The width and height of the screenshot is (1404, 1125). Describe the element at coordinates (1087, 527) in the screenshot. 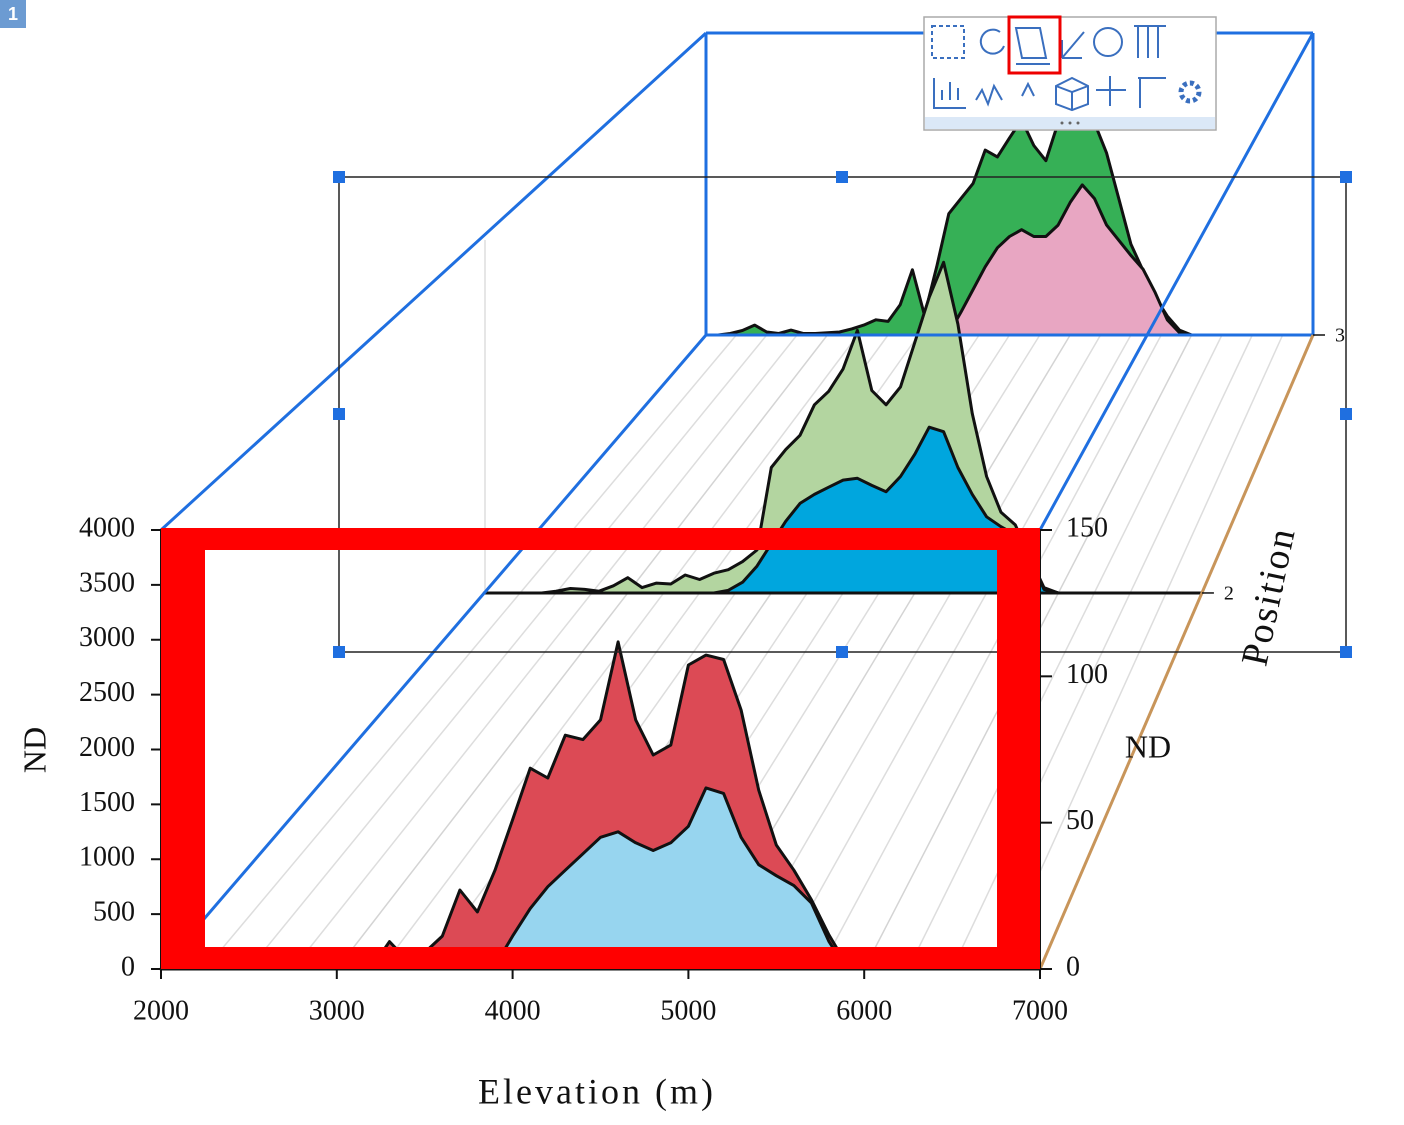

I see `y2-tick-label: 150` at that location.